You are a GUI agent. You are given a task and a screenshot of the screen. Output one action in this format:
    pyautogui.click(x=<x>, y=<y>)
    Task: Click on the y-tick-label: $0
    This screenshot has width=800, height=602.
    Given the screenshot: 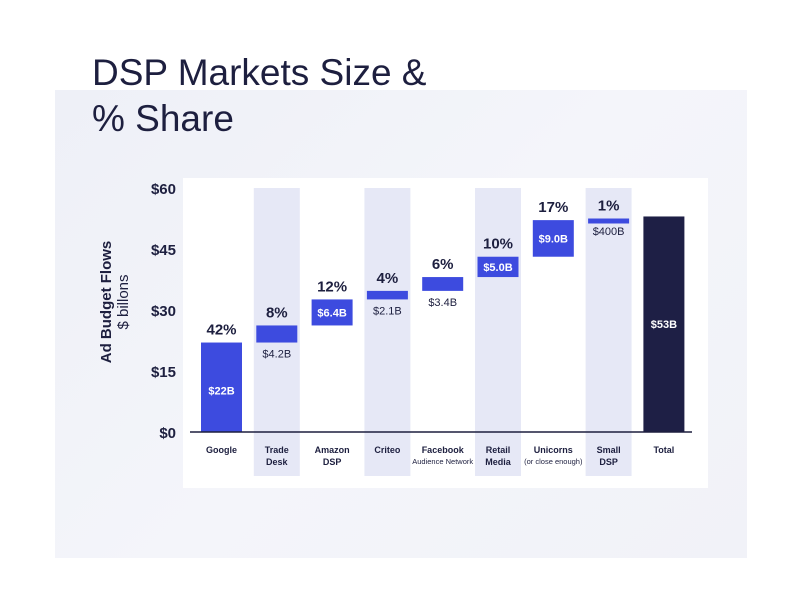 What is the action you would take?
    pyautogui.click(x=167, y=433)
    